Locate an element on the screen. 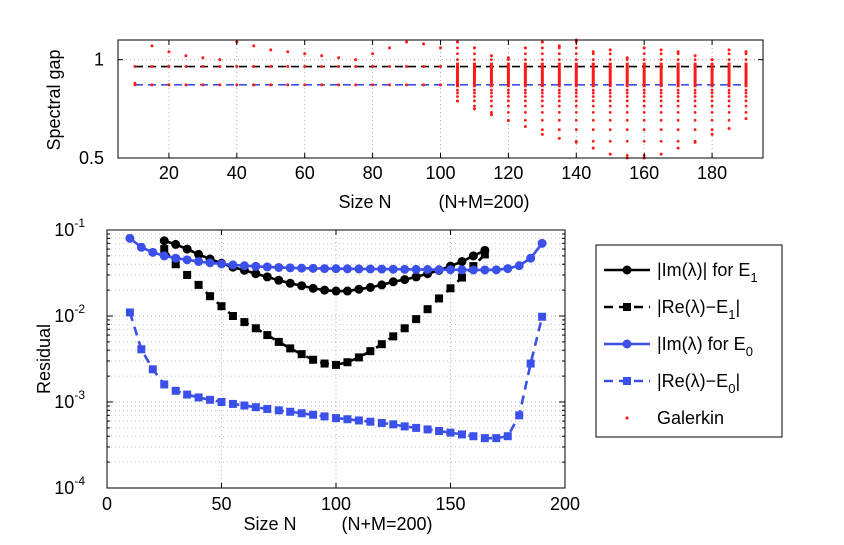 This screenshot has height=545, width=844. bottom-x-tick-label: 200 is located at coordinates (565, 504).